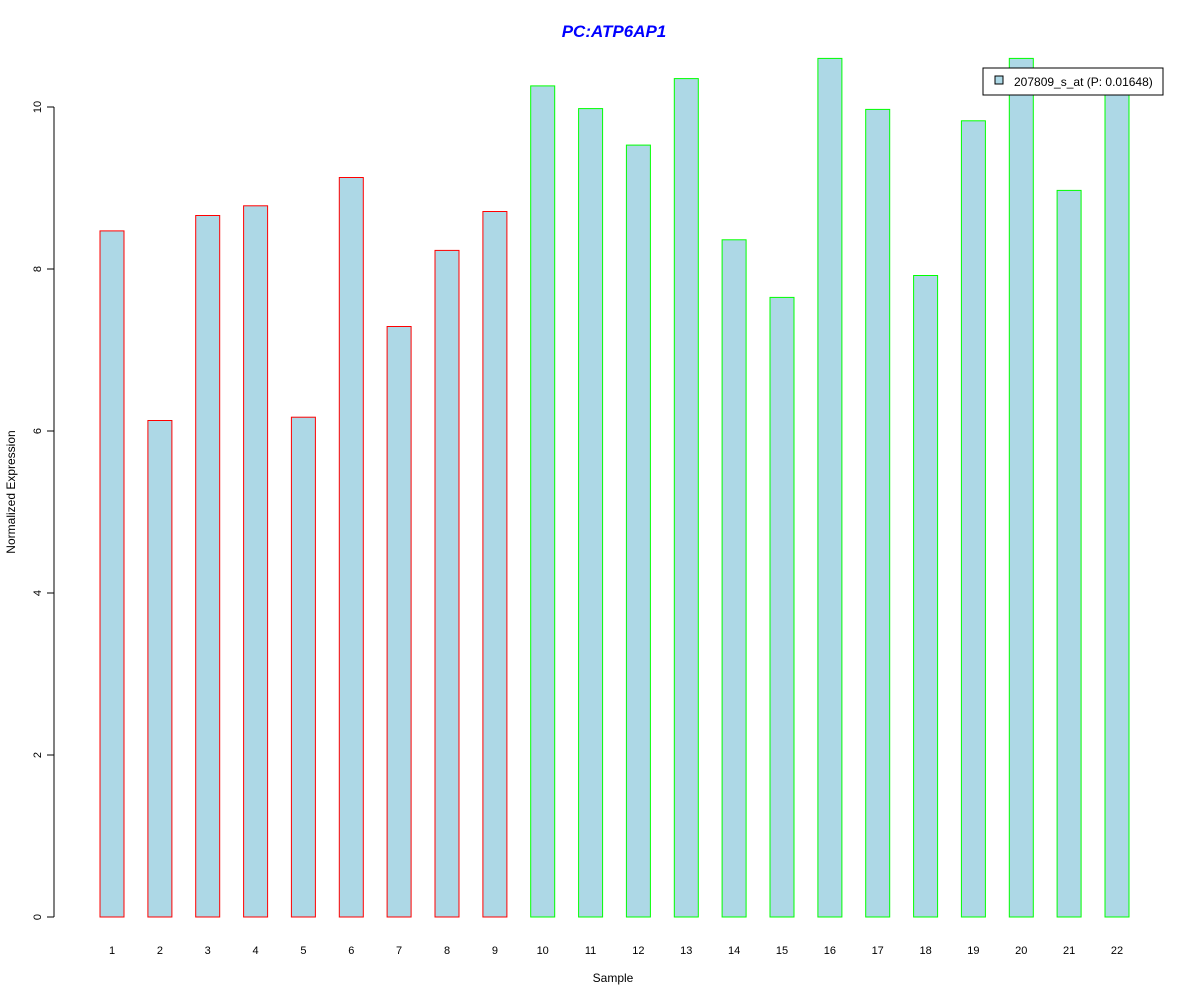 Image resolution: width=1200 pixels, height=1000 pixels. What do you see at coordinates (38, 431) in the screenshot?
I see `y-tick-label: 6` at bounding box center [38, 431].